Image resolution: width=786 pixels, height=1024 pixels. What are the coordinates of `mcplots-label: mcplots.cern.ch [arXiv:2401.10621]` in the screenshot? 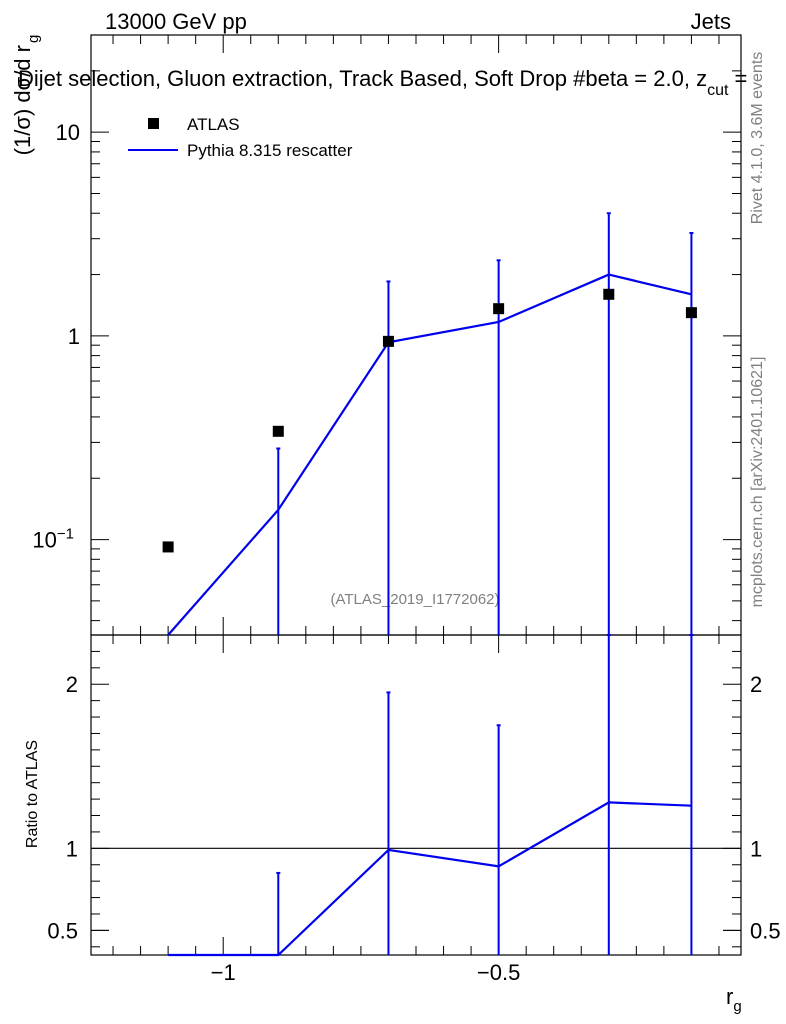 It's located at (757, 482).